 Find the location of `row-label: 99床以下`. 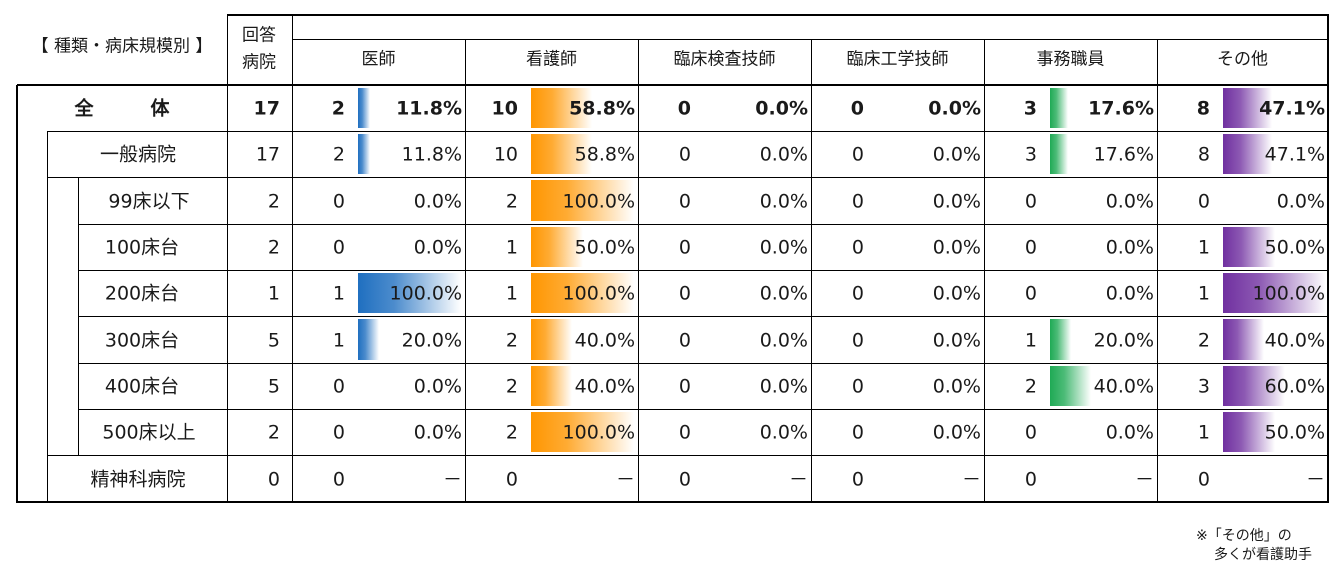

row-label: 99床以下 is located at coordinates (149, 201).